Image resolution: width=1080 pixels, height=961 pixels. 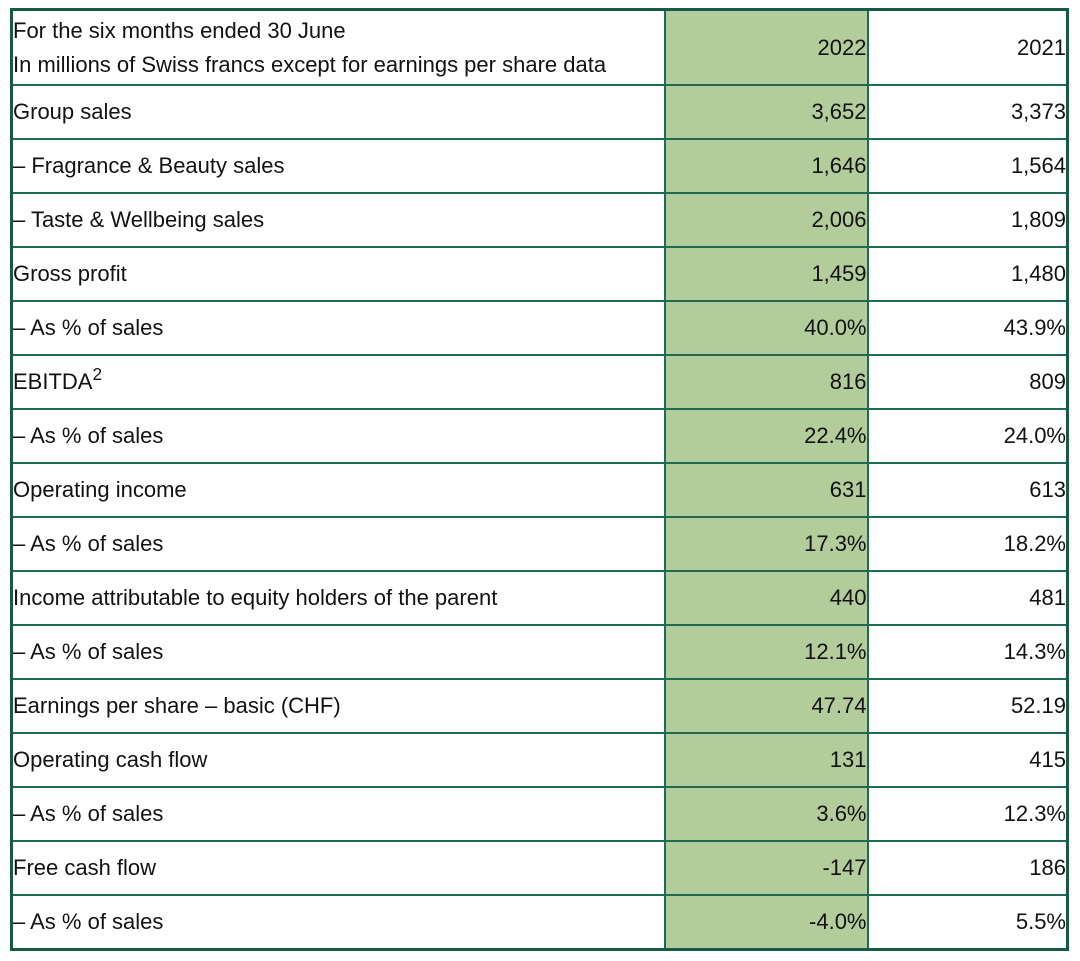 I want to click on row-label-text: EBITDA, so click(x=53, y=382).